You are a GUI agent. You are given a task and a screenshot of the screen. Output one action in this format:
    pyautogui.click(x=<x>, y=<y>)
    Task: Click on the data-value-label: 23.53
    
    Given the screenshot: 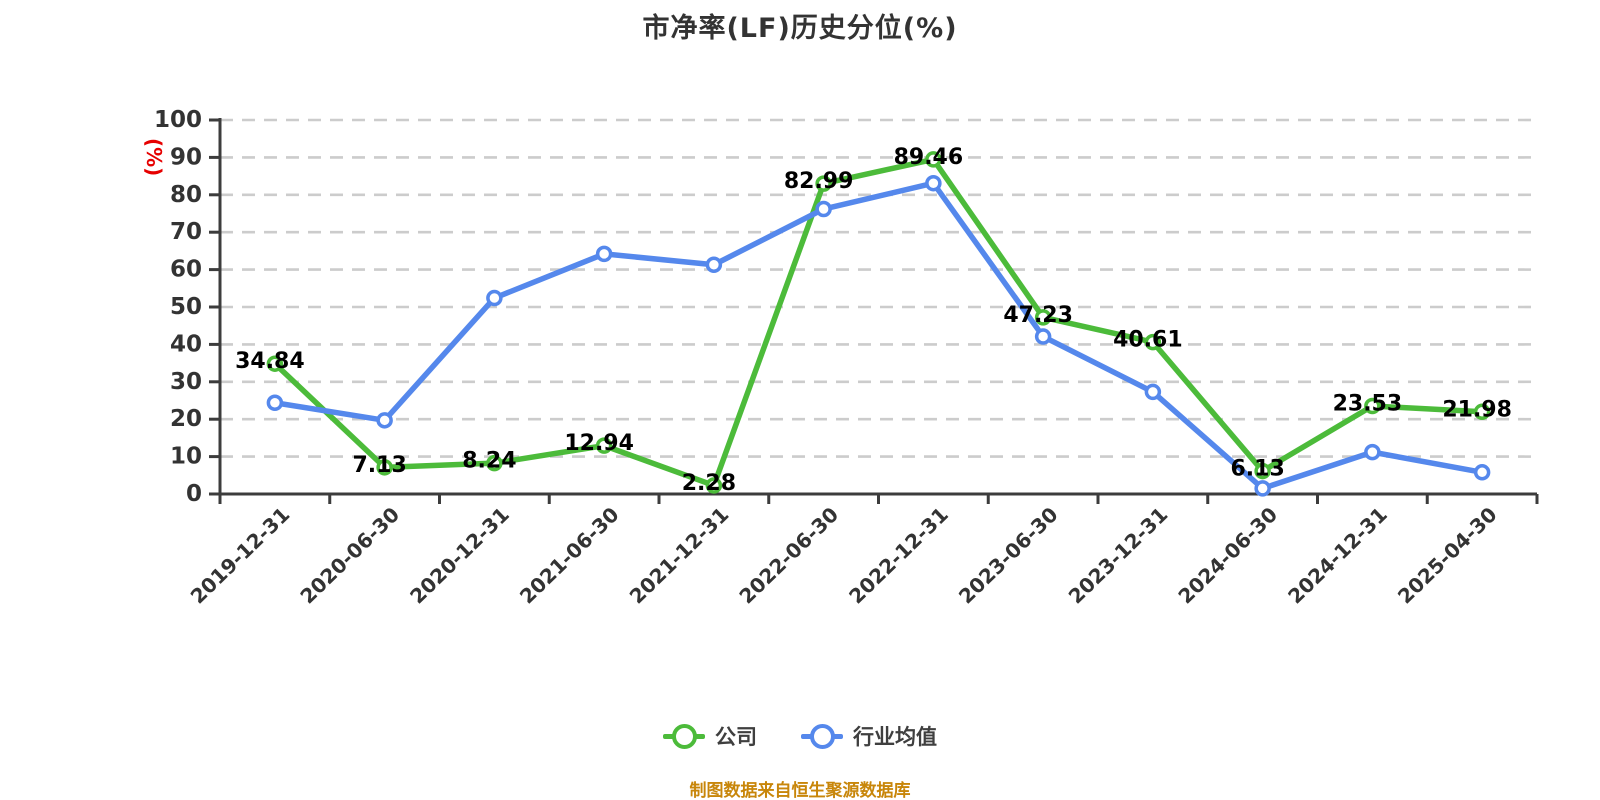 What is the action you would take?
    pyautogui.click(x=1368, y=403)
    